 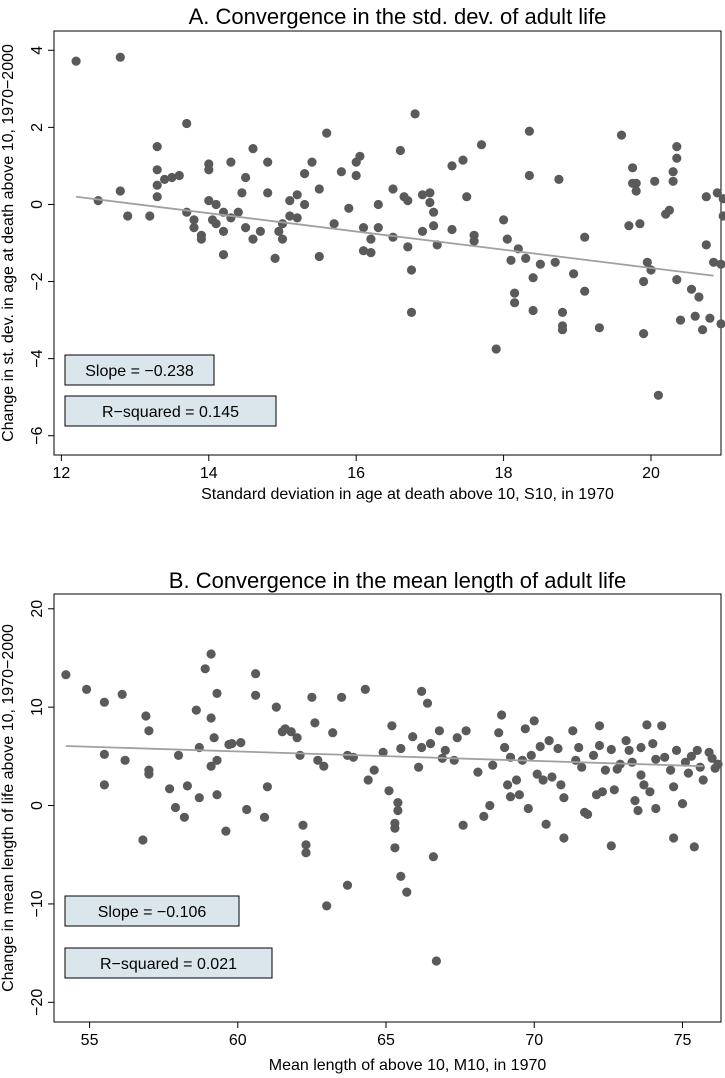 I want to click on r-squared-annotation-box, so click(x=170, y=411).